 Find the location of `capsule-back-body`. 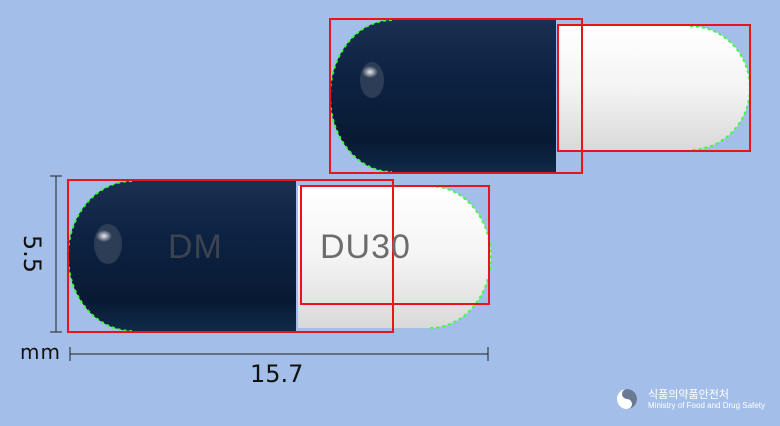

capsule-back-body is located at coordinates (654, 88).